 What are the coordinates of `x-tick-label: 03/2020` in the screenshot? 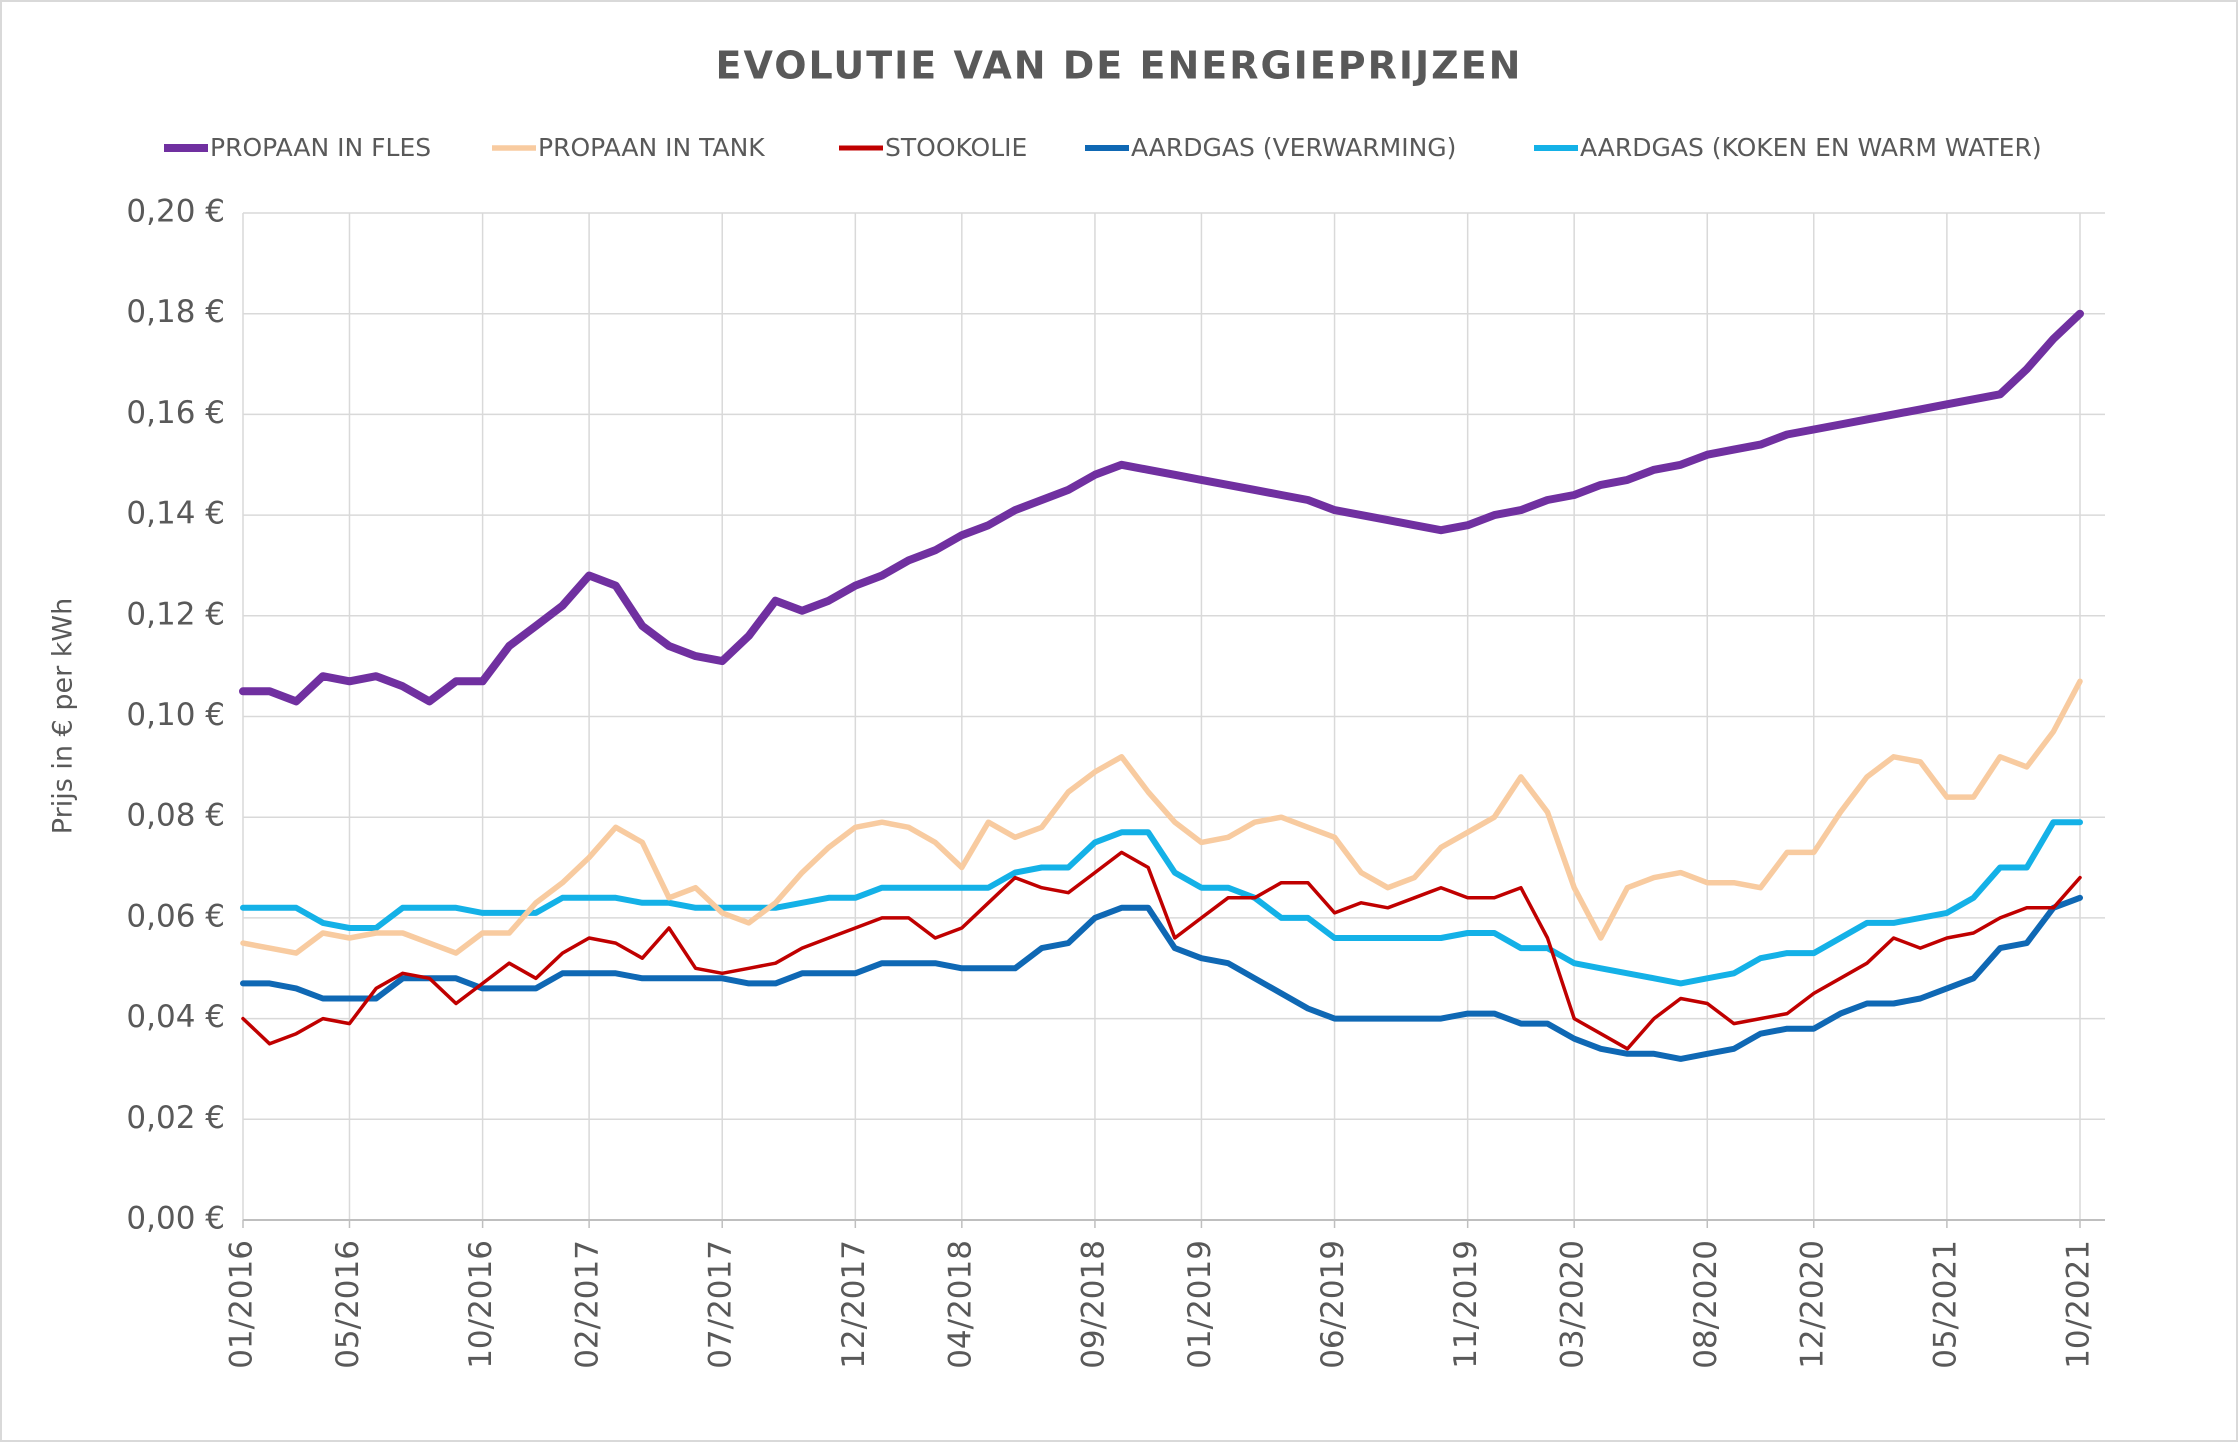 It's located at (1573, 1304).